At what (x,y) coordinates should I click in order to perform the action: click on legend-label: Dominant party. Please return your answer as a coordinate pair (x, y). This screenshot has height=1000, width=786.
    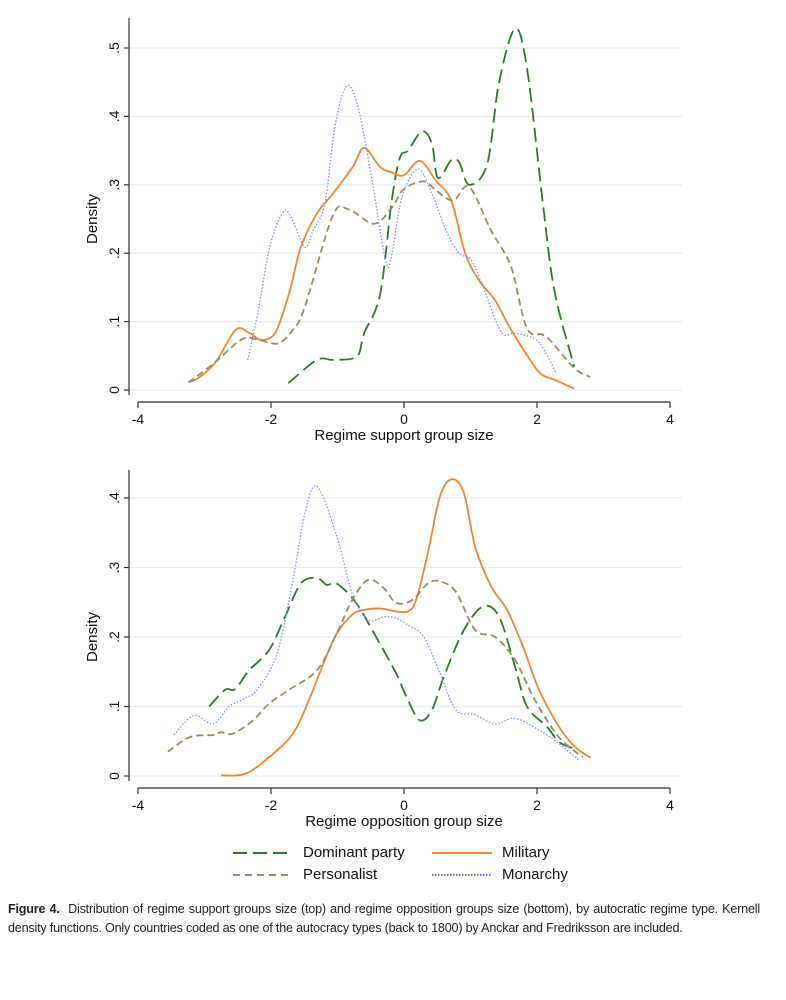
    Looking at the image, I should click on (354, 852).